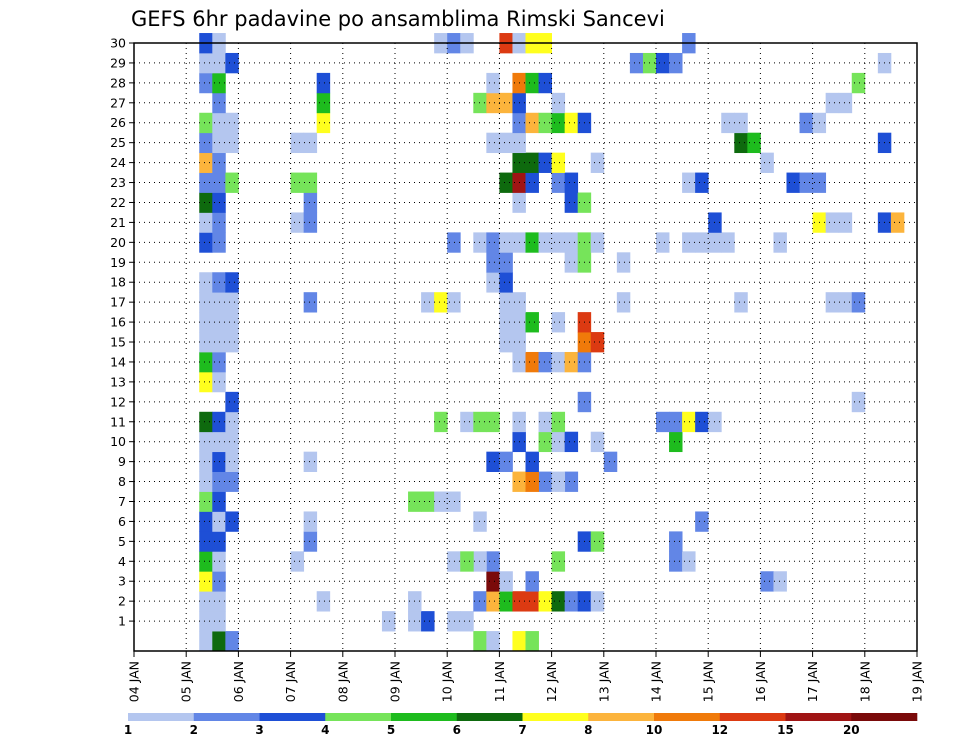 This screenshot has height=742, width=960. Describe the element at coordinates (457, 730) in the screenshot. I see `colorbar-label: 6` at that location.